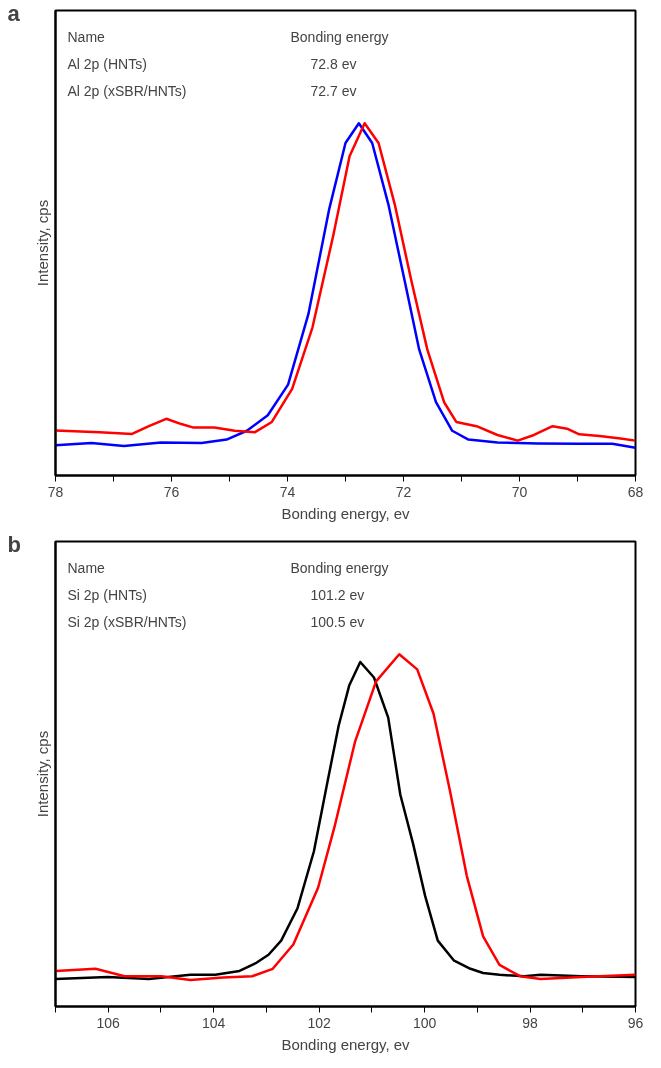  I want to click on text: Si 2p (HNTs), so click(107, 594).